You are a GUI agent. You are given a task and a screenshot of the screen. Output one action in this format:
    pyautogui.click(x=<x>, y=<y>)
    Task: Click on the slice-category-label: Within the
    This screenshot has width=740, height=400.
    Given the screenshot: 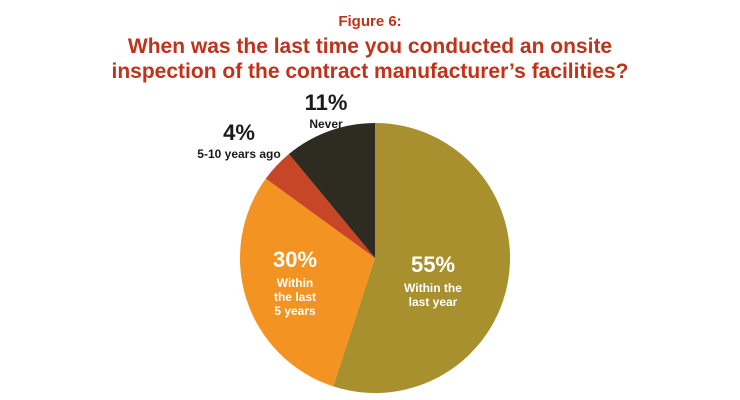 What is the action you would take?
    pyautogui.click(x=433, y=288)
    